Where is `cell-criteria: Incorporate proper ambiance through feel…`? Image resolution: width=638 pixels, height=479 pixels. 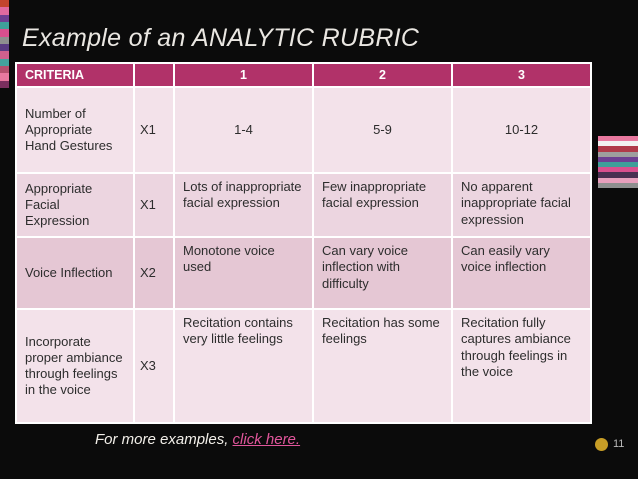 cell-criteria: Incorporate proper ambiance through feel… is located at coordinates (75, 366).